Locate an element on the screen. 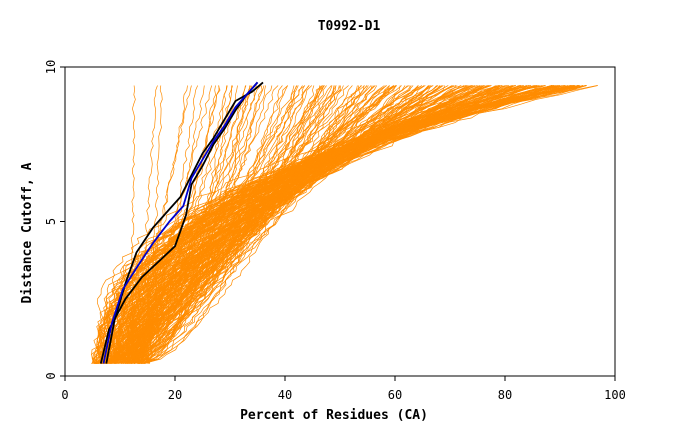  y-axis-ticks: 0 5 10 is located at coordinates (54, 220).